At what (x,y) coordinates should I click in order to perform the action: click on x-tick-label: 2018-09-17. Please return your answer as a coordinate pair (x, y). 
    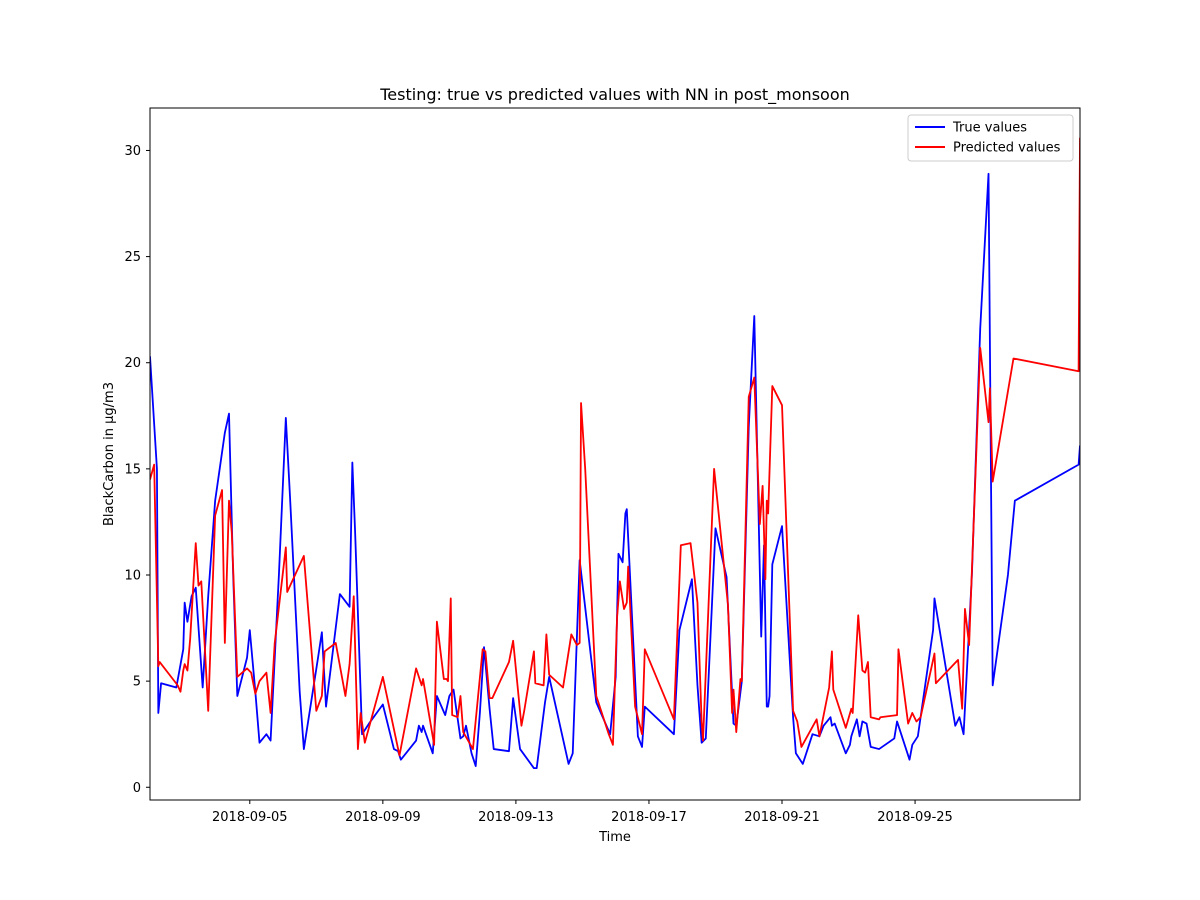
    Looking at the image, I should click on (649, 817).